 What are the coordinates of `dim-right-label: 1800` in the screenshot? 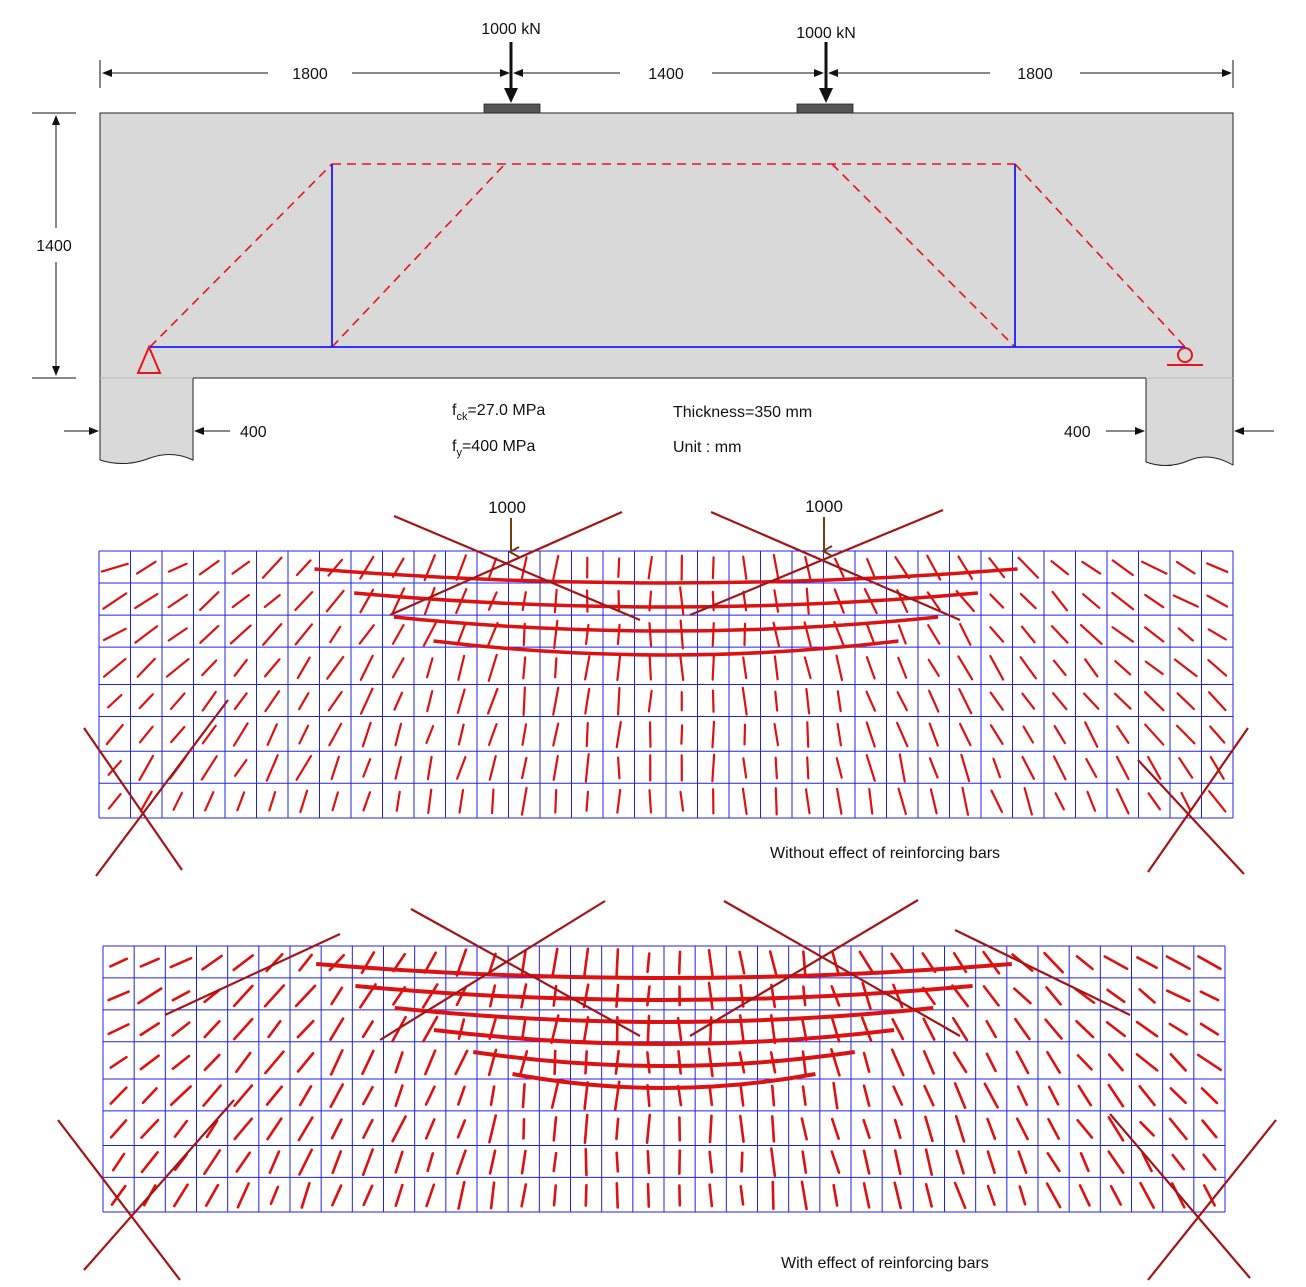 It's located at (1035, 74).